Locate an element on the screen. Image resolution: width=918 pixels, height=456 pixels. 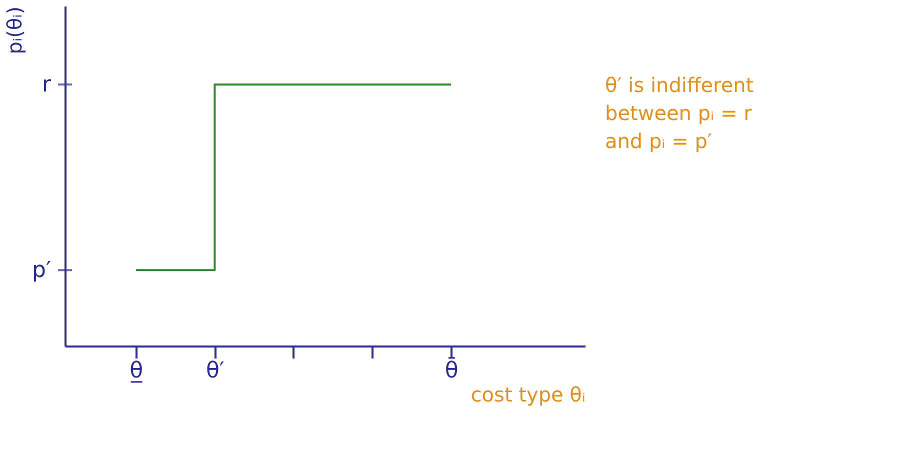
x-tick-label: θ̲ is located at coordinates (137, 371).